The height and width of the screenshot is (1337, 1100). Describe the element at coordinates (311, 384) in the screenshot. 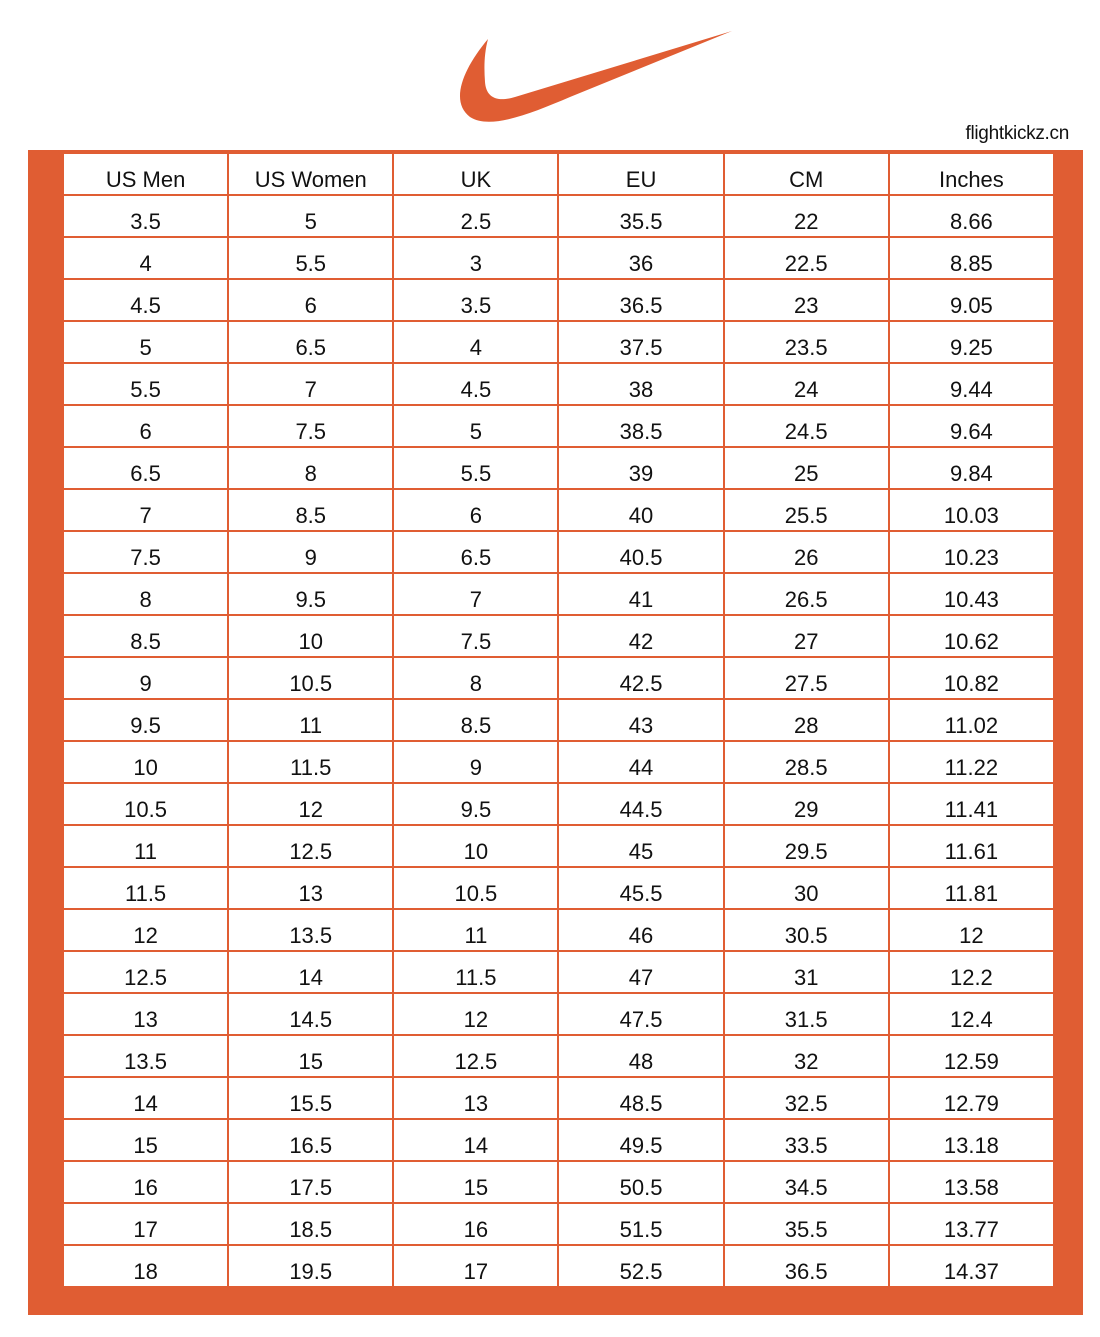

I see `table-cell: 7` at that location.